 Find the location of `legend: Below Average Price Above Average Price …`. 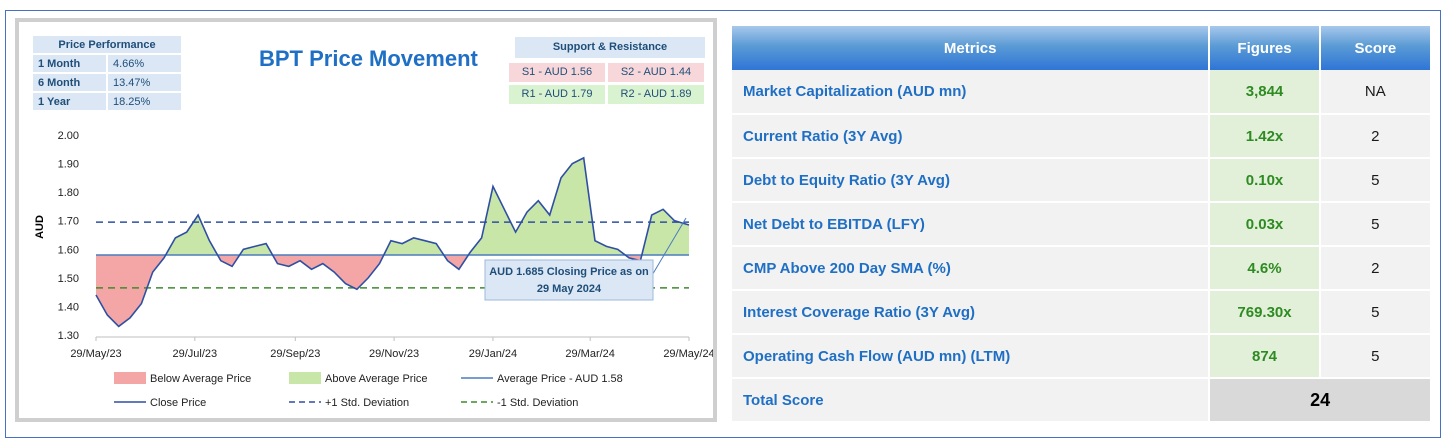

legend: Below Average Price Above Average Price … is located at coordinates (368, 390).